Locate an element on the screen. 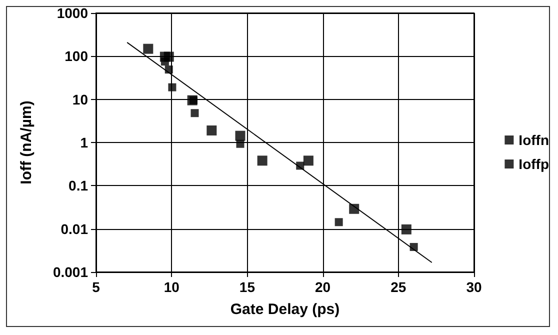 The height and width of the screenshot is (335, 558). x-tick-label: 5 is located at coordinates (96, 287).